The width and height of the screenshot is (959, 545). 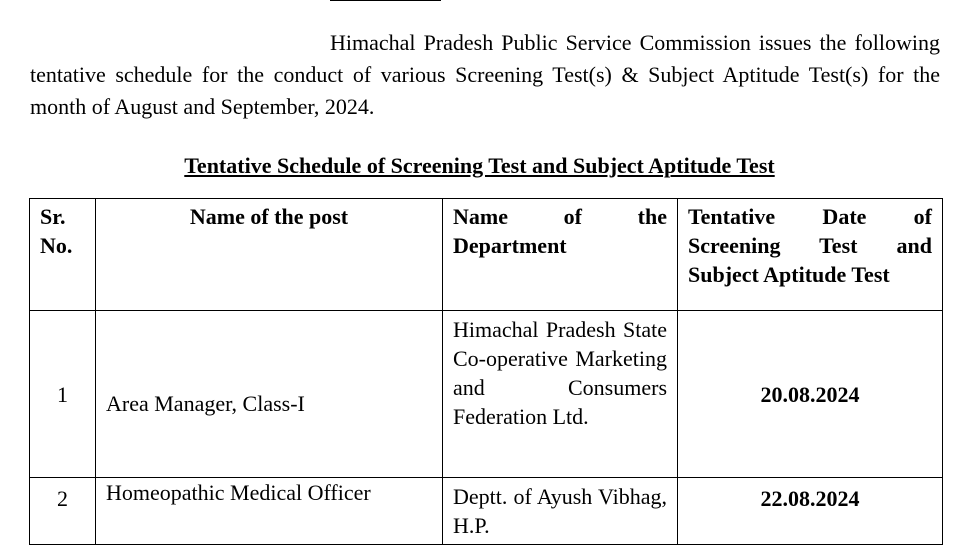 What do you see at coordinates (62, 511) in the screenshot?
I see `cell: 2` at bounding box center [62, 511].